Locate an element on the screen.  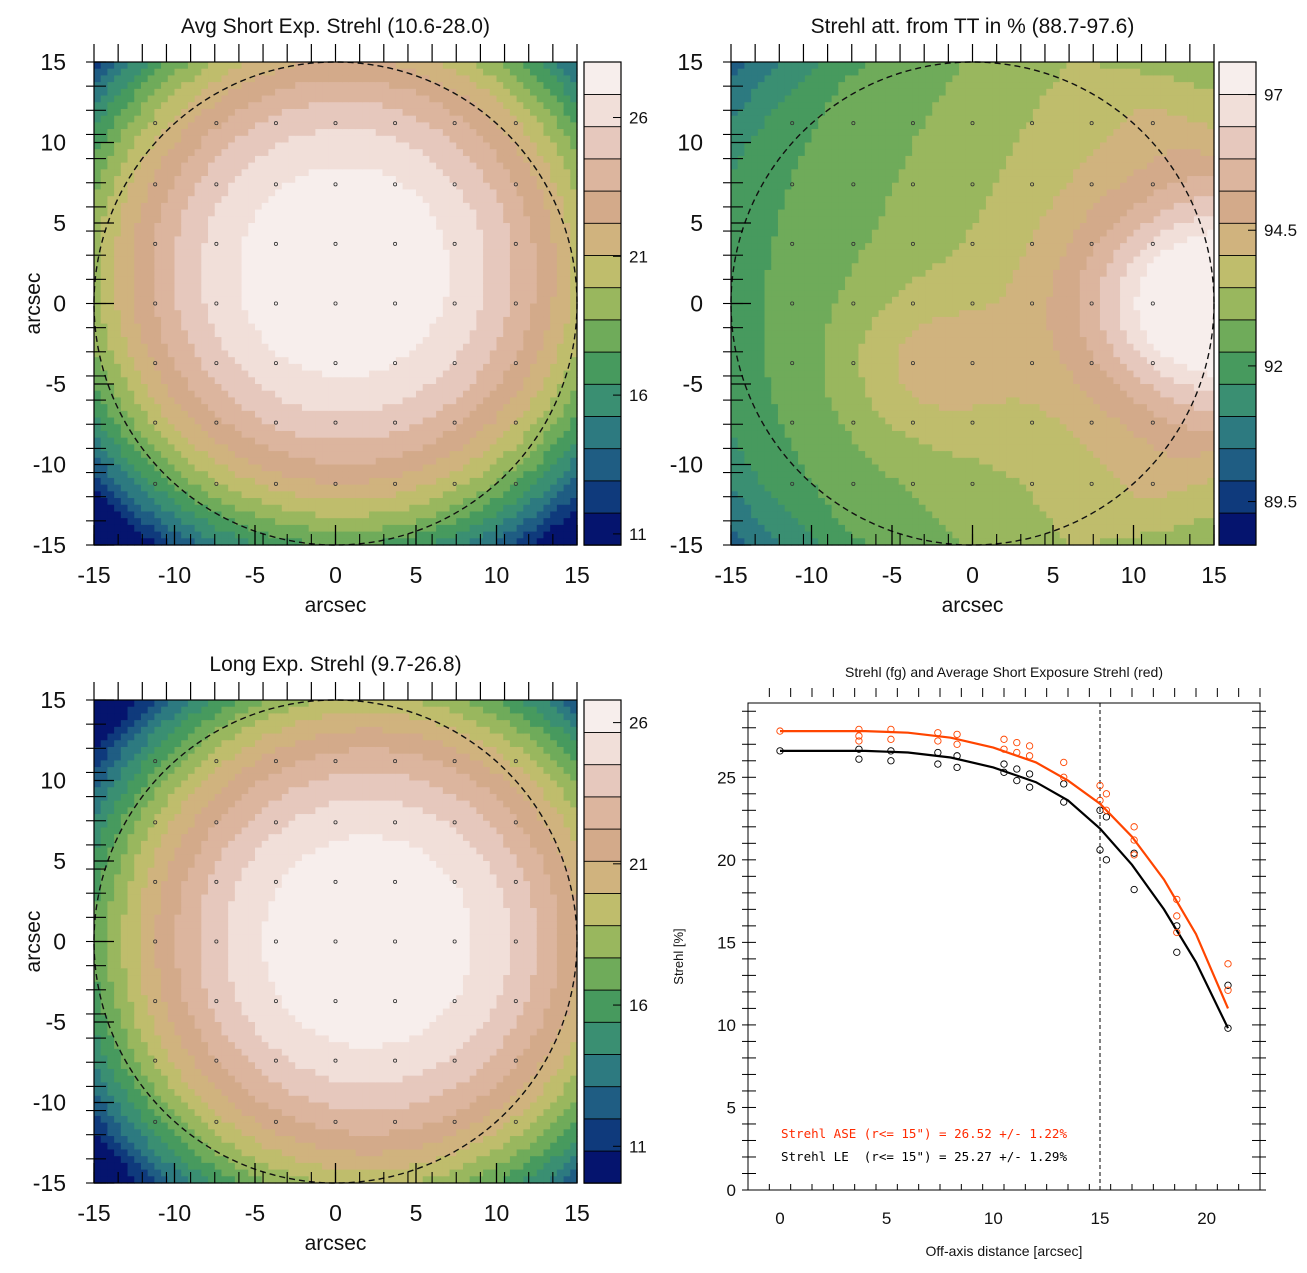
x-tick-label: 20 is located at coordinates (1206, 1218).